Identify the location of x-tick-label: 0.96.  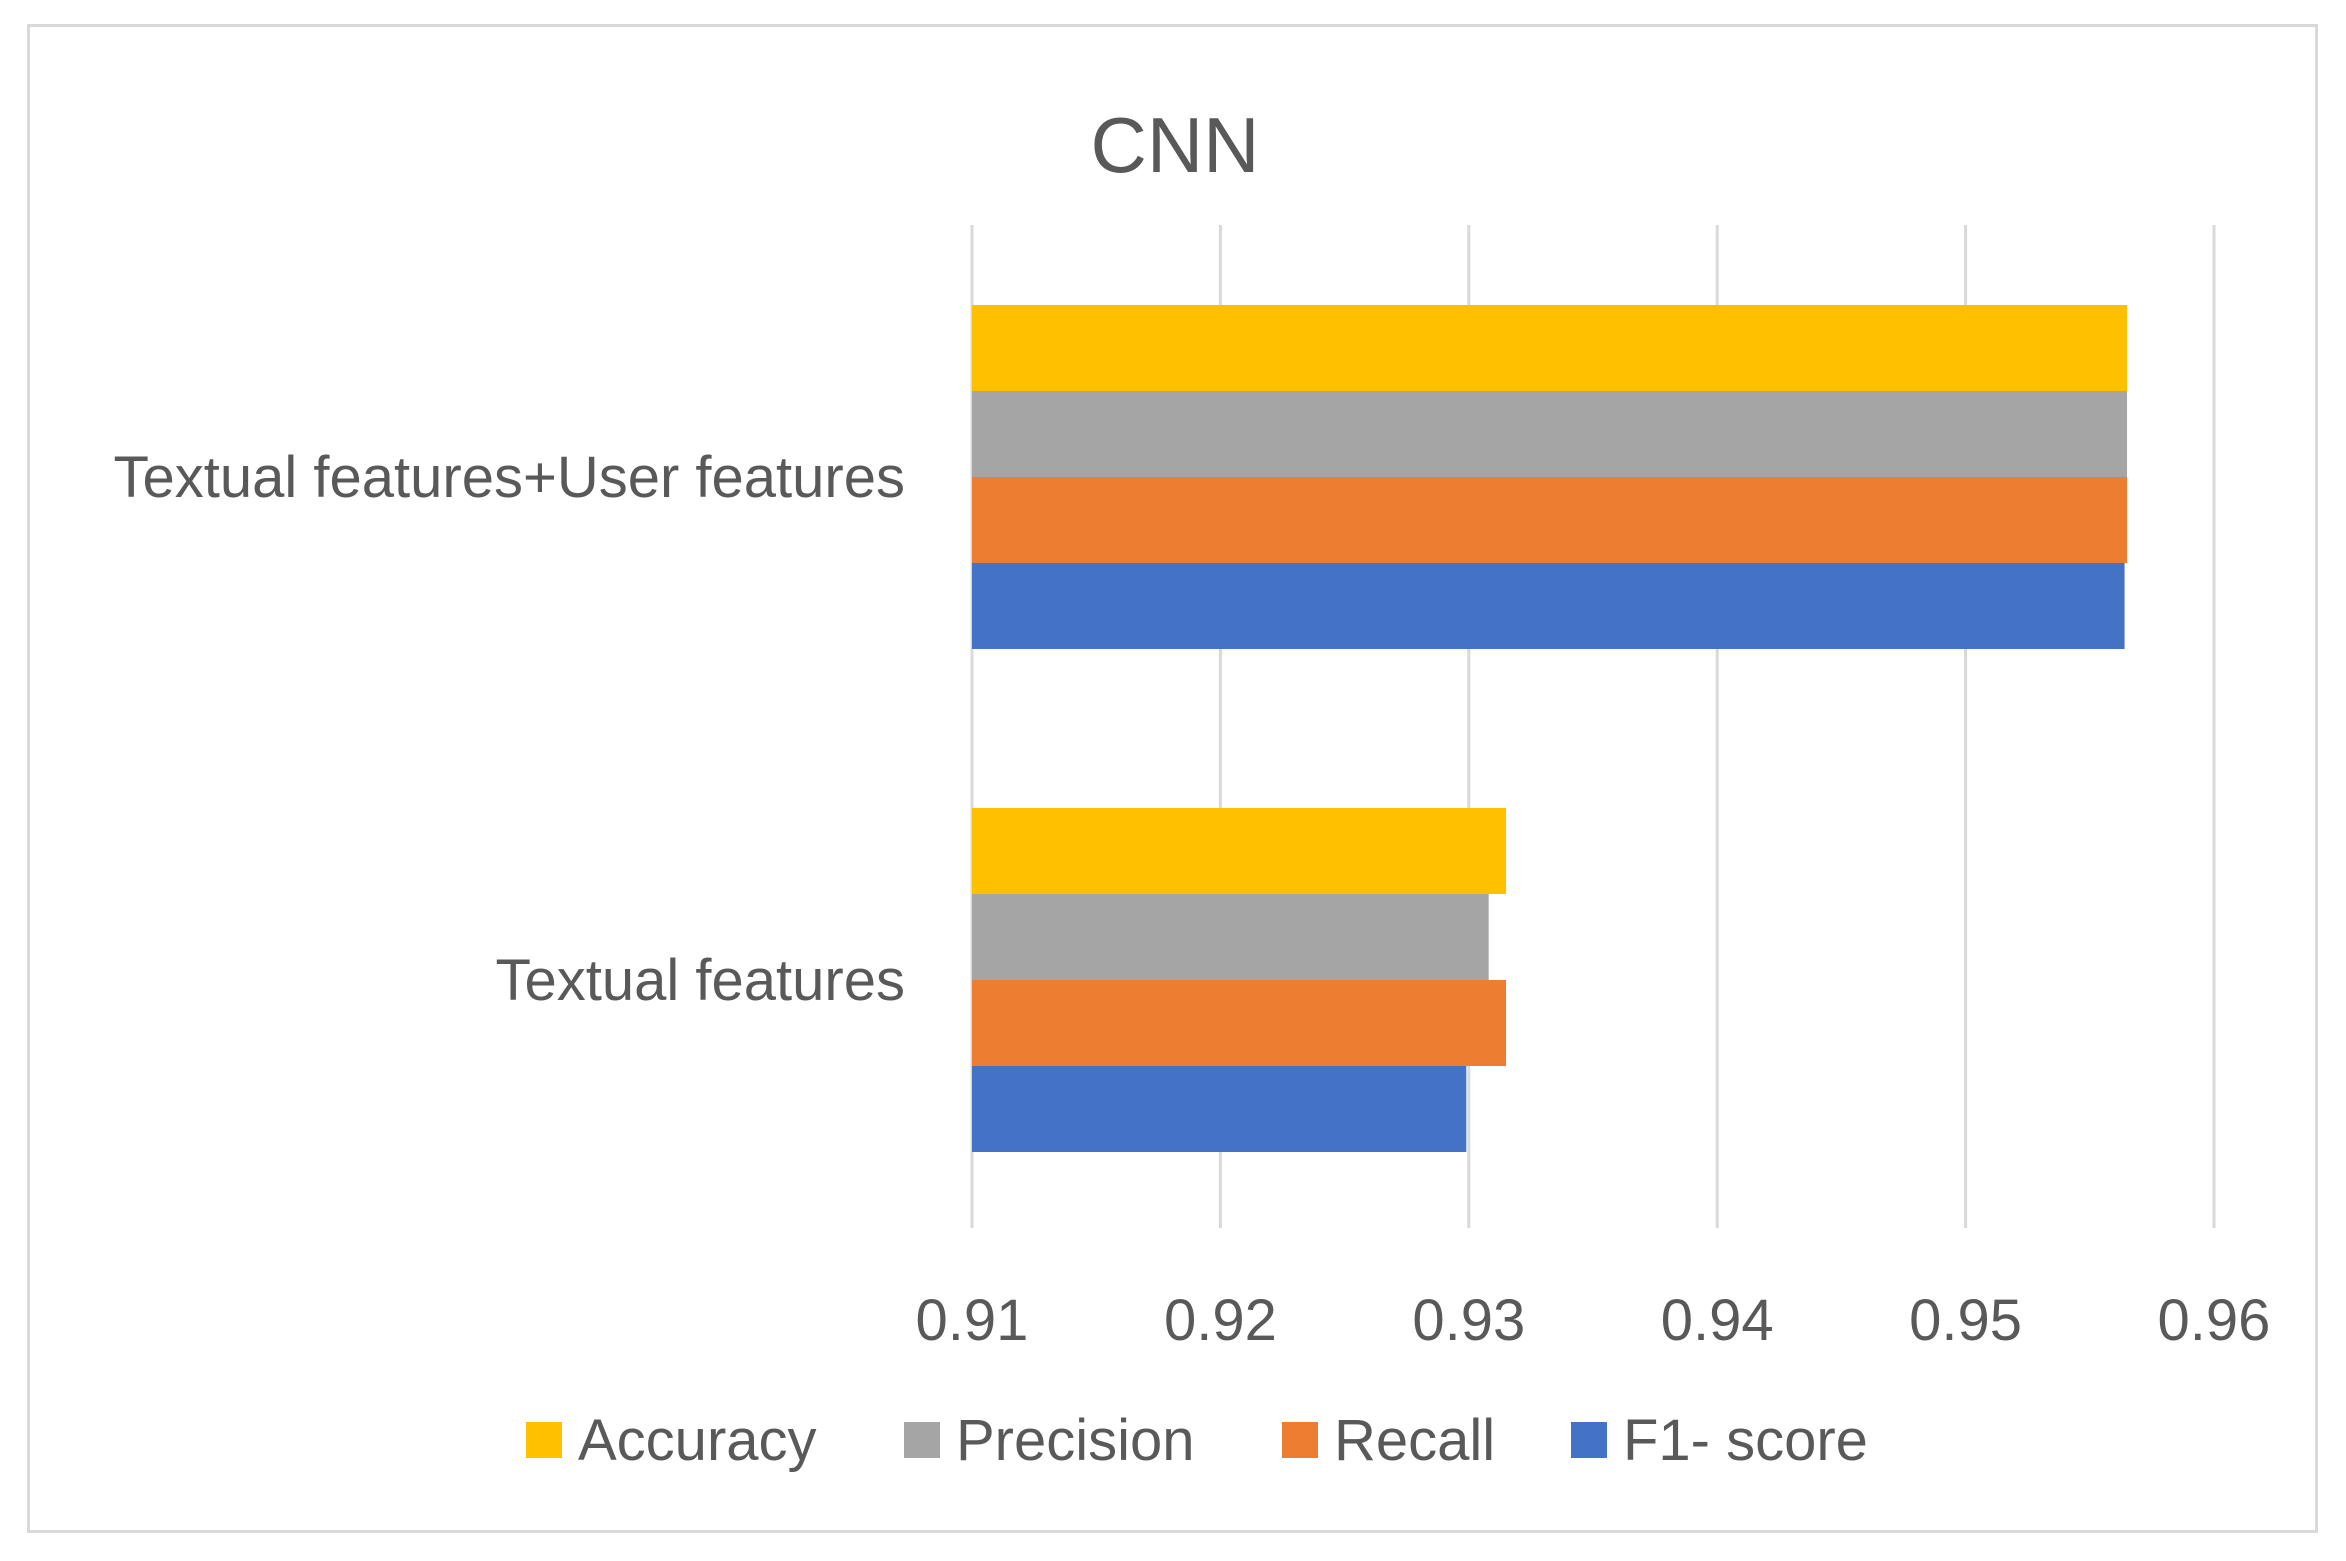
(2214, 1320).